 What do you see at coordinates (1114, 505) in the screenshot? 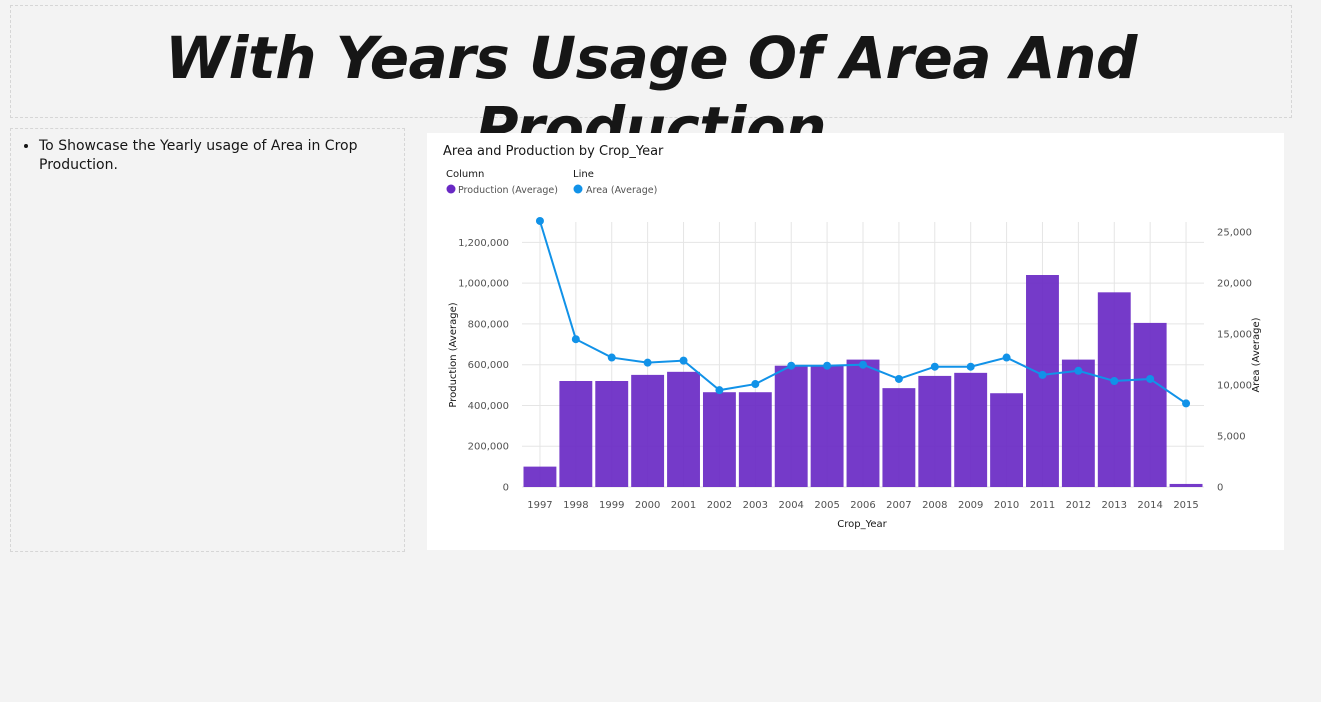
I see `x-tick-label: 2013` at bounding box center [1114, 505].